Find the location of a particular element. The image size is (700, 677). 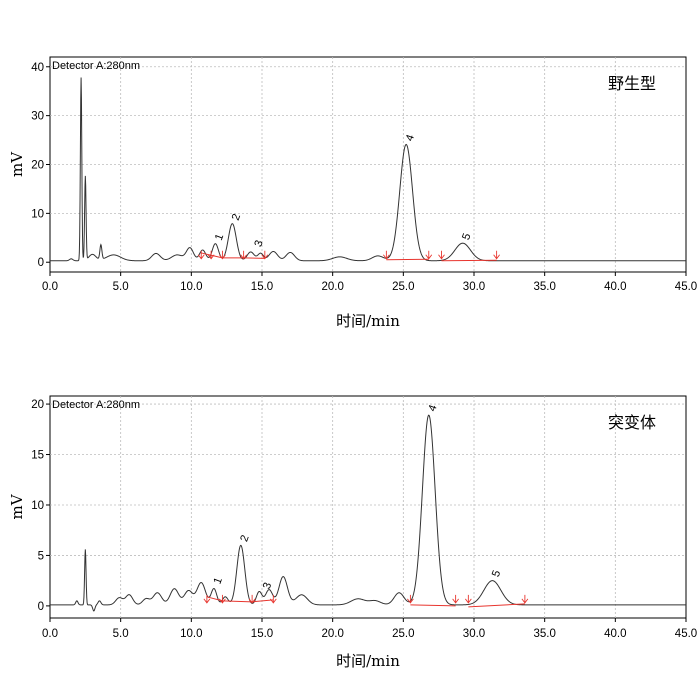

y-tick-label: 15 is located at coordinates (37, 456).